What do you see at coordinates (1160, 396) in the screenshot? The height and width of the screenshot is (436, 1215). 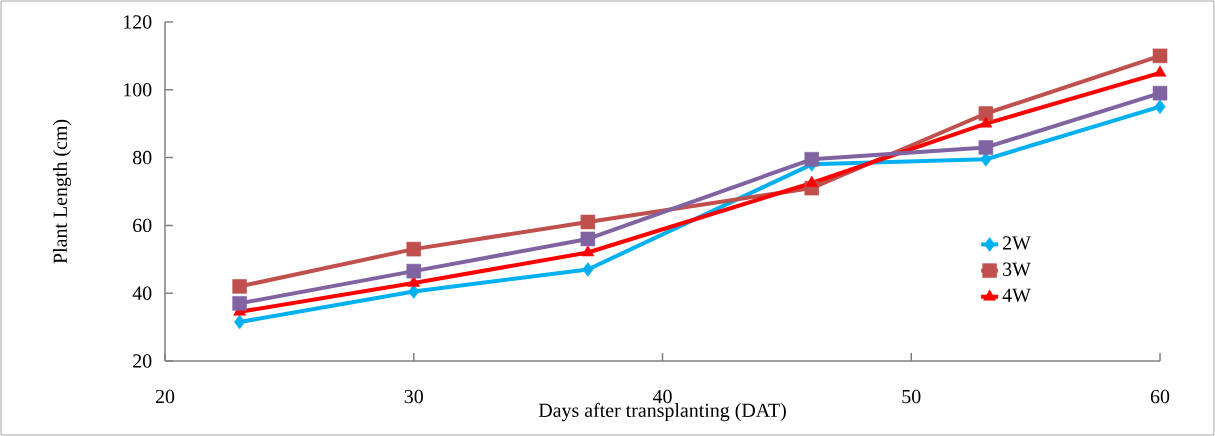 I see `x-tick-label: 60` at bounding box center [1160, 396].